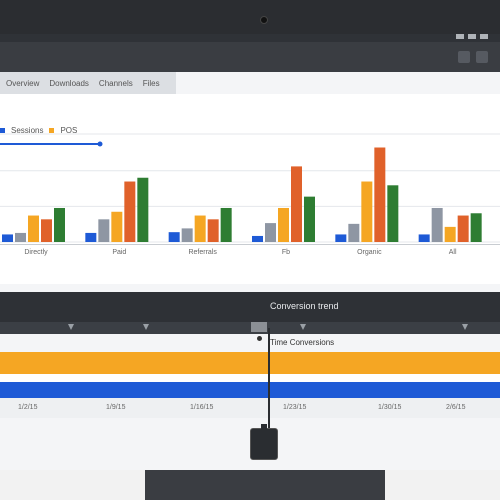  What do you see at coordinates (369, 252) in the screenshot?
I see `x-tick-label: Organic` at bounding box center [369, 252].